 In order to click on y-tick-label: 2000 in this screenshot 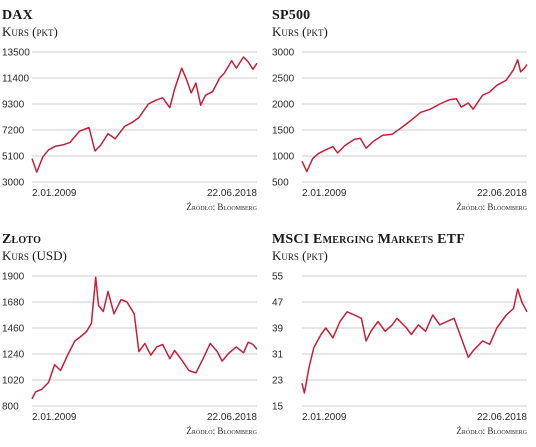, I will do `click(283, 105)`.